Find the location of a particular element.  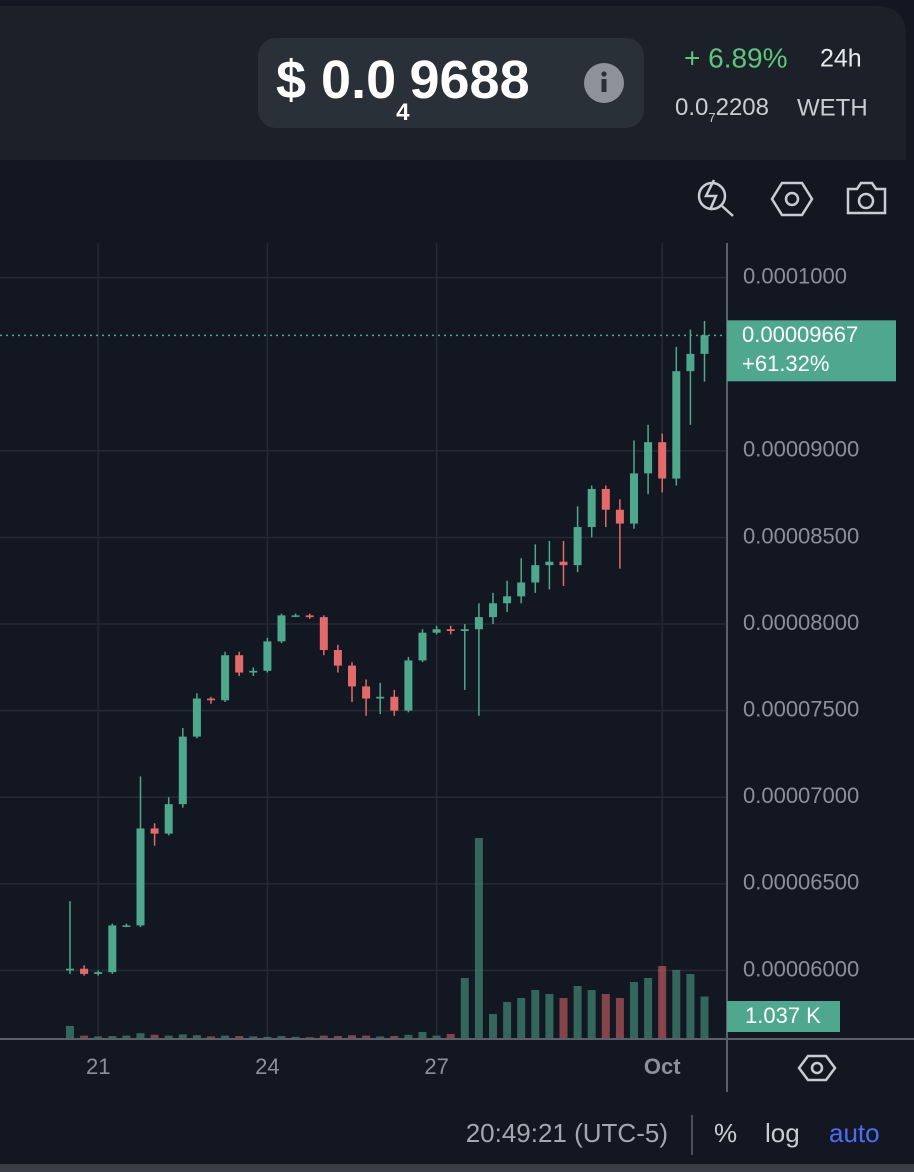

x-tick-label: 24 is located at coordinates (267, 1066).